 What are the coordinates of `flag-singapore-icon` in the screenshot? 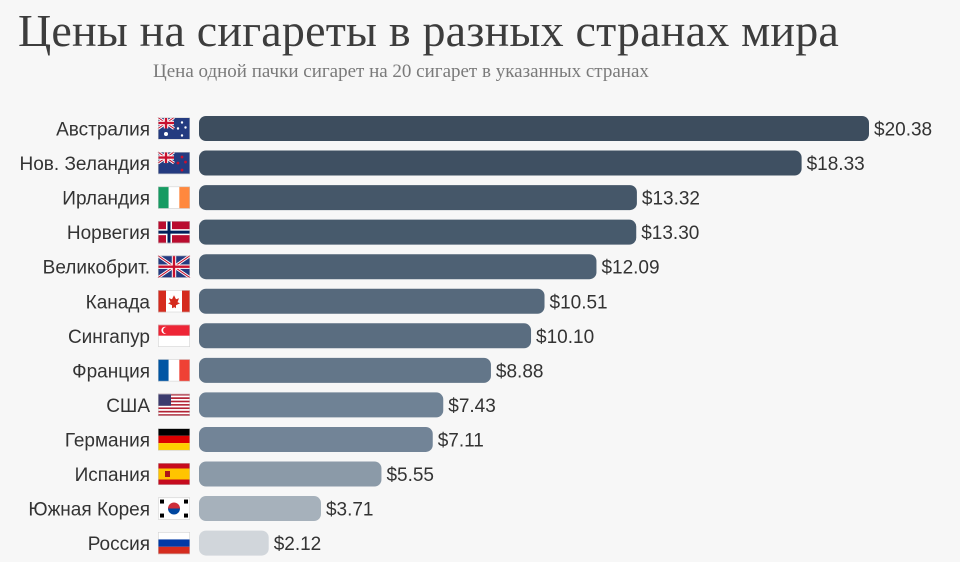 It's located at (174, 335).